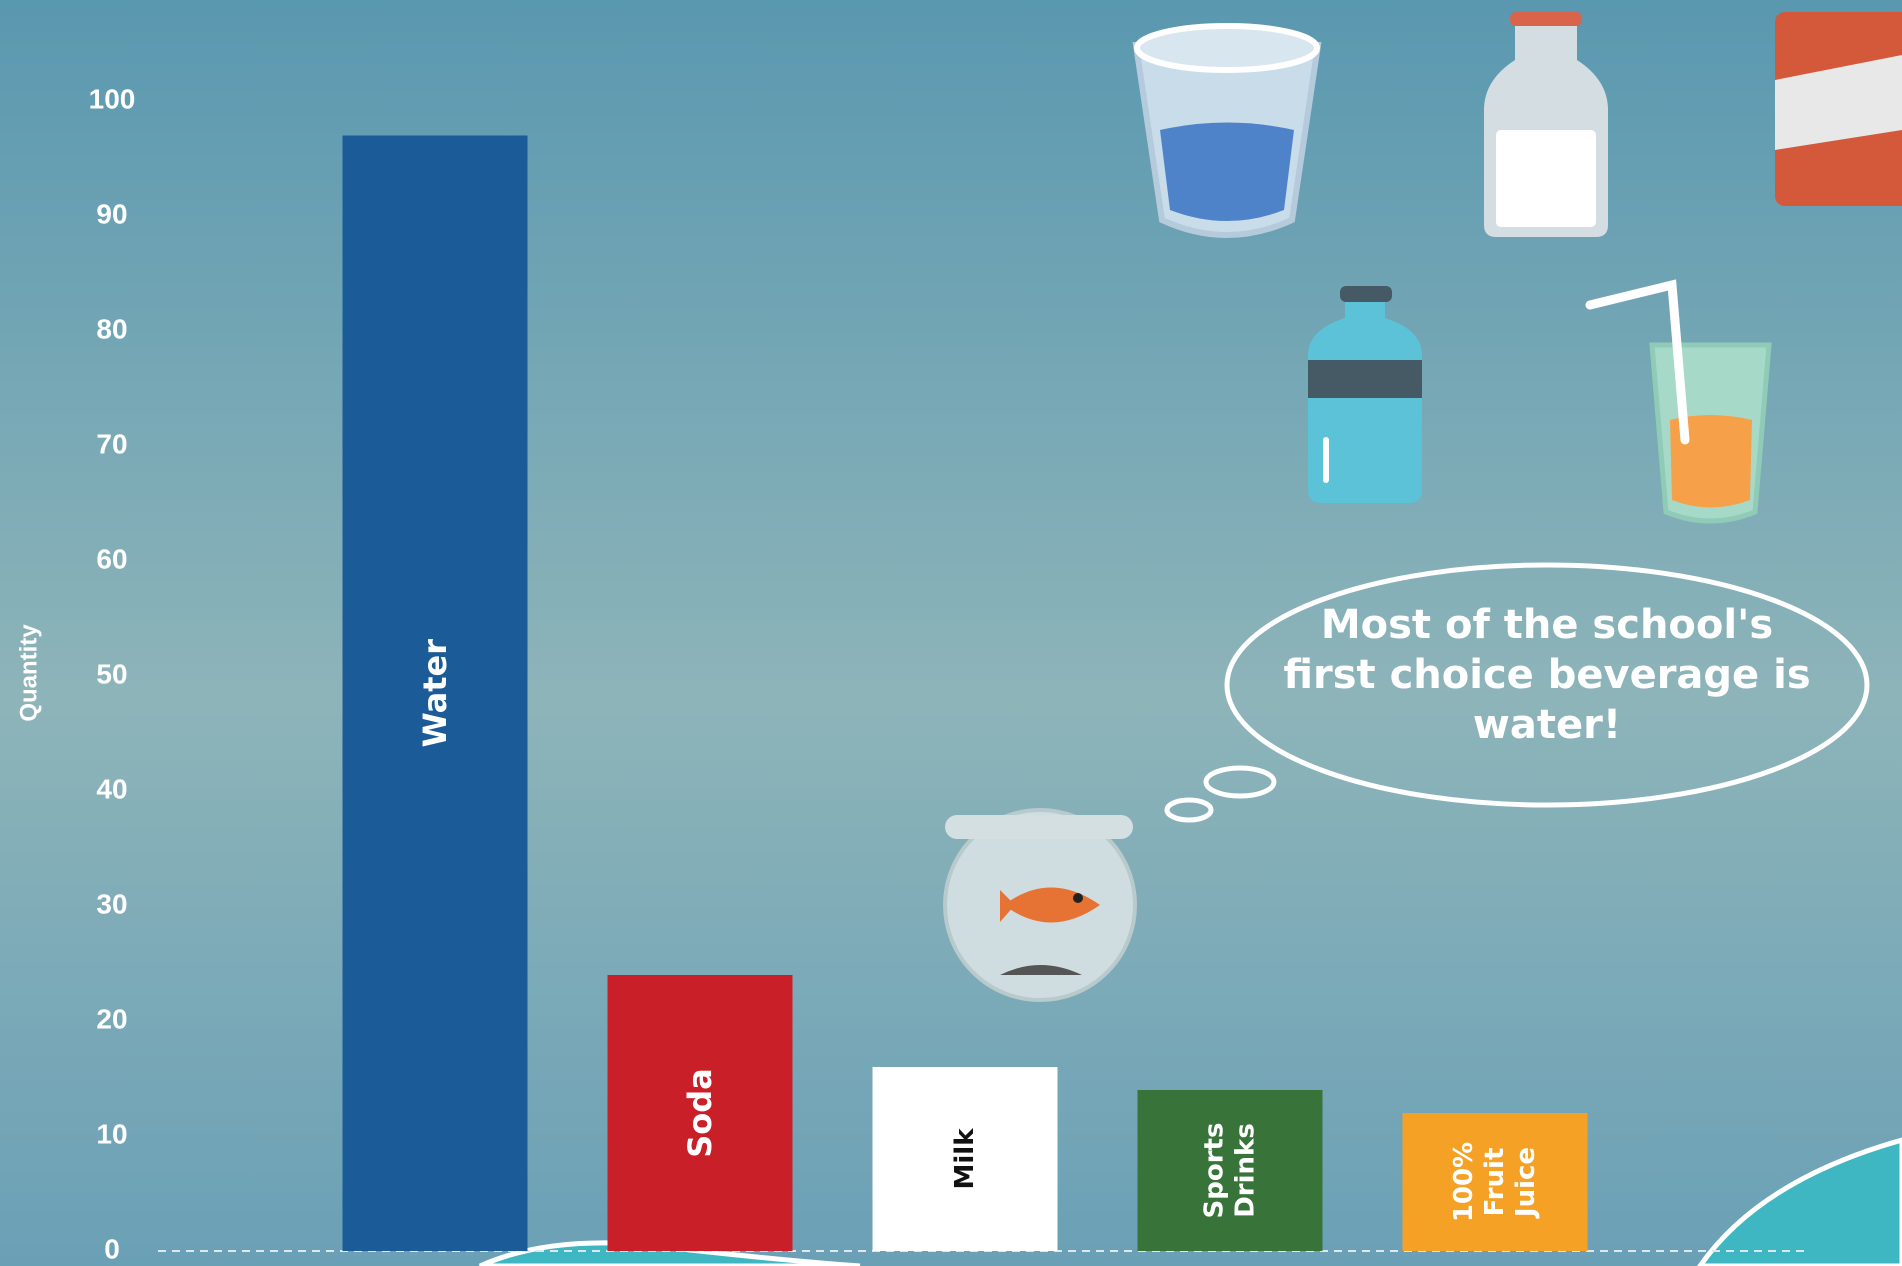 This screenshot has height=1266, width=1902. Describe the element at coordinates (111, 558) in the screenshot. I see `y-tick-label: 60` at that location.